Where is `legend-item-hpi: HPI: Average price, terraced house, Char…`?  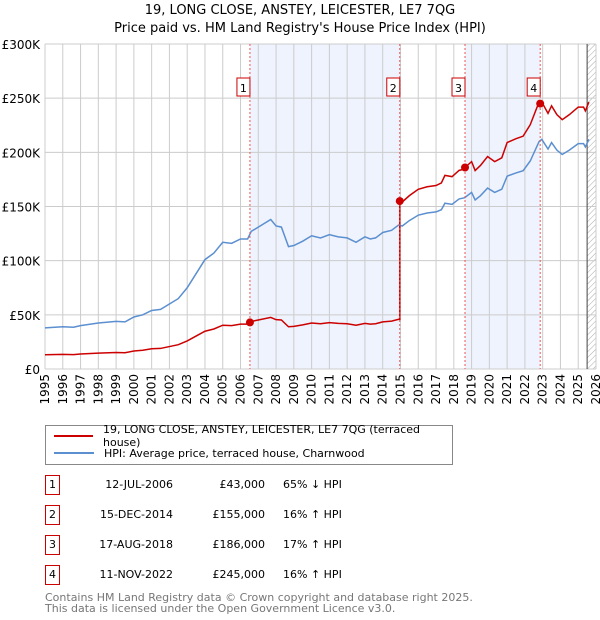
legend-item-hpi: HPI: Average price, terraced house, Char… is located at coordinates (209, 453).